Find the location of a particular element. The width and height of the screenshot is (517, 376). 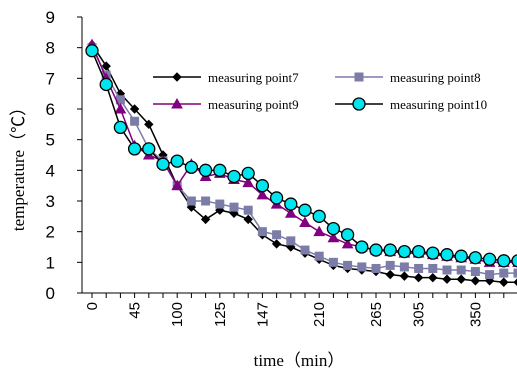

x-axis-label: time（min） is located at coordinates (299, 360).